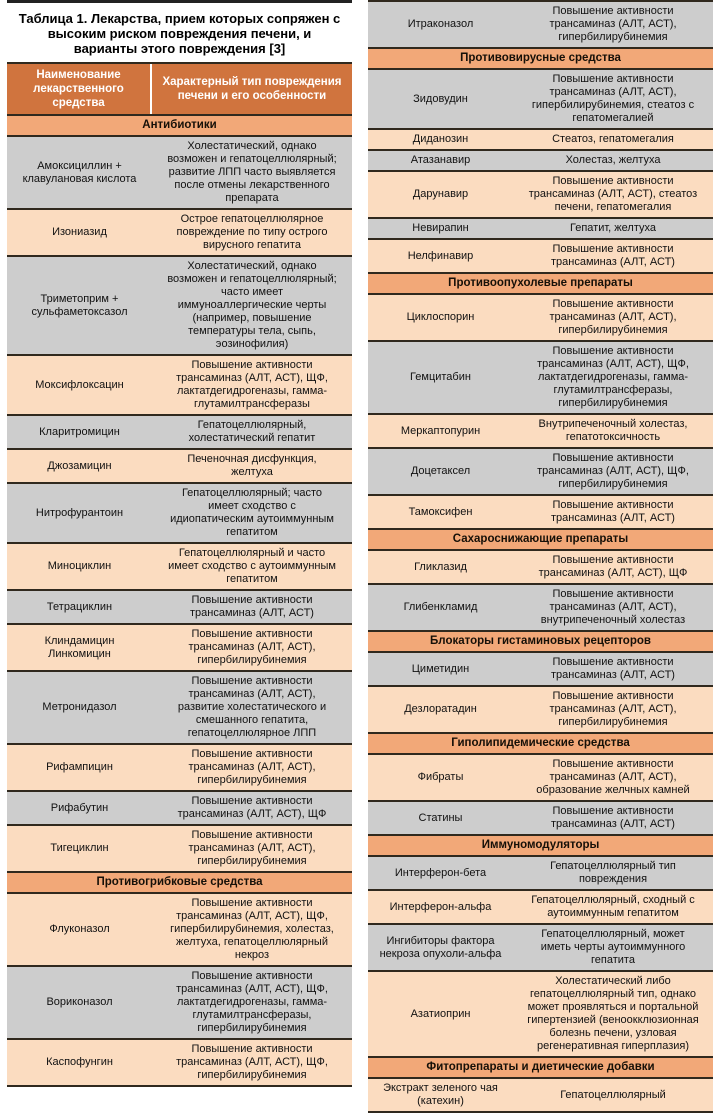 This screenshot has height=1113, width=720. Describe the element at coordinates (179, 881) in the screenshot. I see `section-header: Противогрибковые средства` at that location.